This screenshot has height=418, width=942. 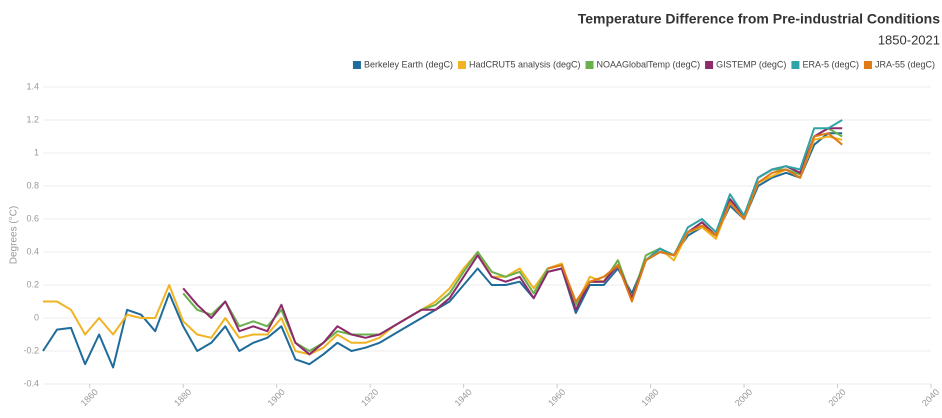 I want to click on y-tick-label: -0.4, so click(x=31, y=383).